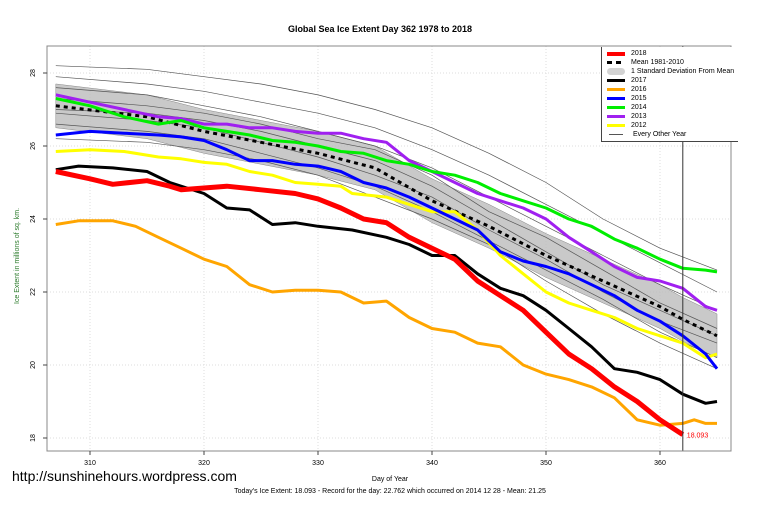 This screenshot has width=760, height=506. I want to click on legend-item-2015: 2015, so click(670, 98).